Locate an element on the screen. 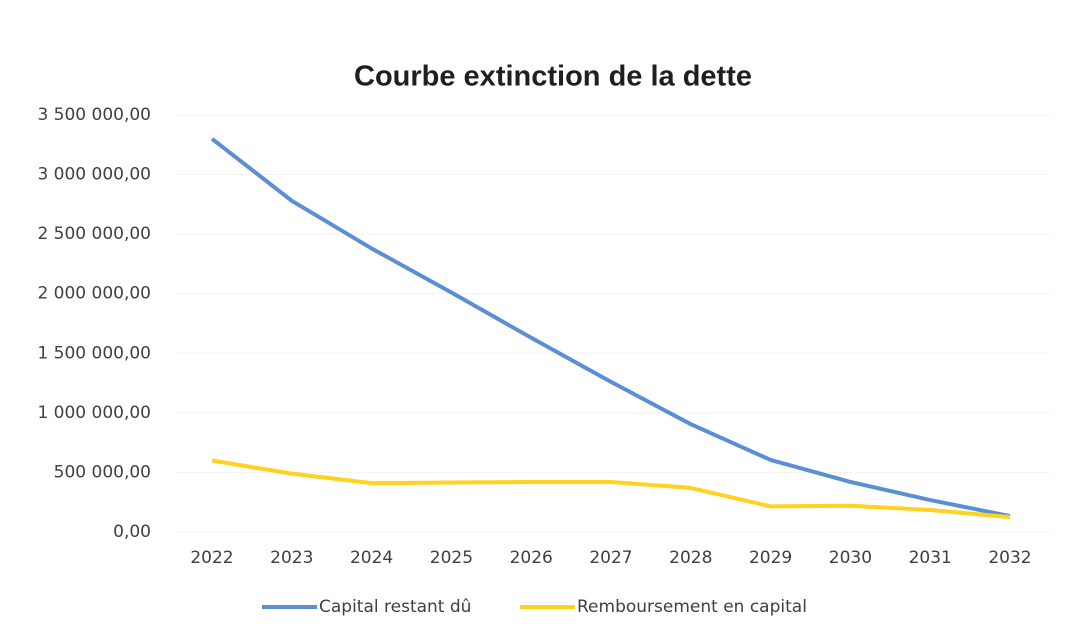 The image size is (1067, 638). x-tick-label: 2024 is located at coordinates (371, 558).